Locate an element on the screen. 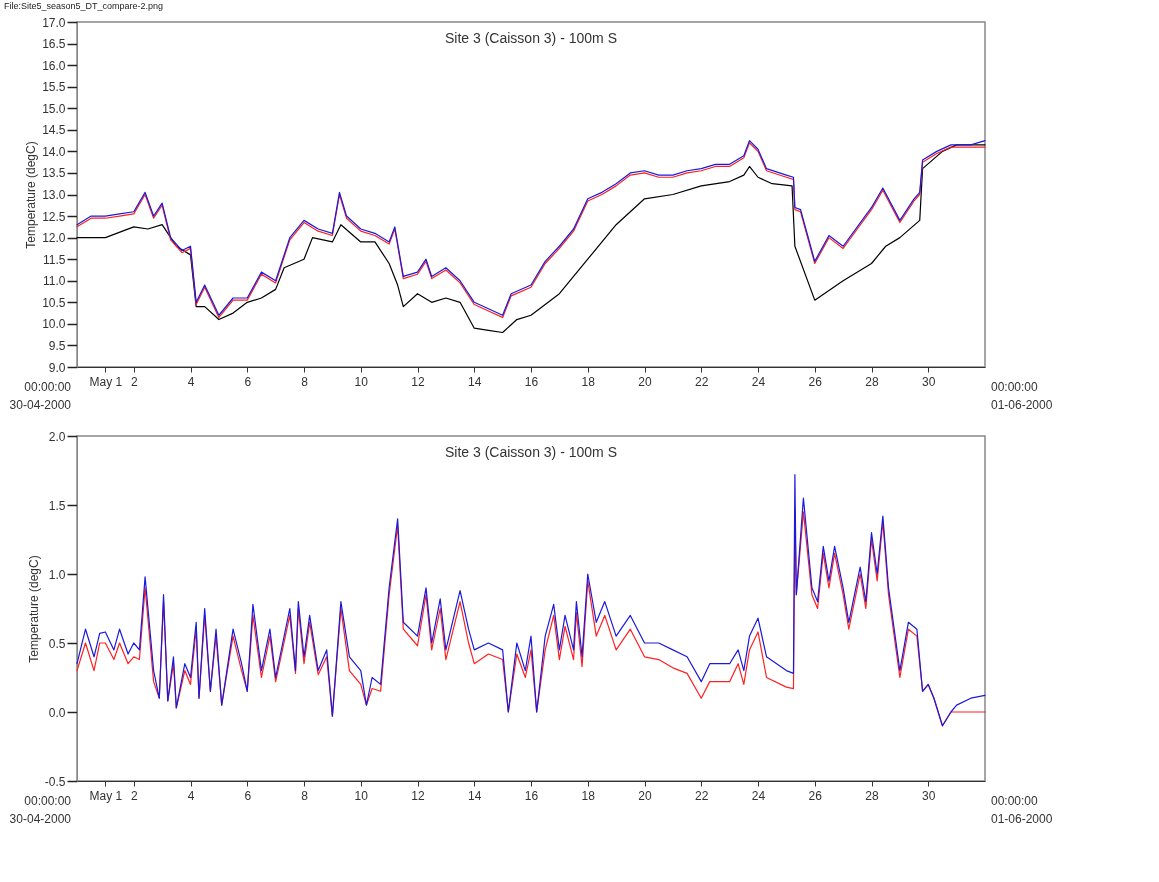 This screenshot has width=1159, height=882. y-tick-label: 14.0 is located at coordinates (54, 151).